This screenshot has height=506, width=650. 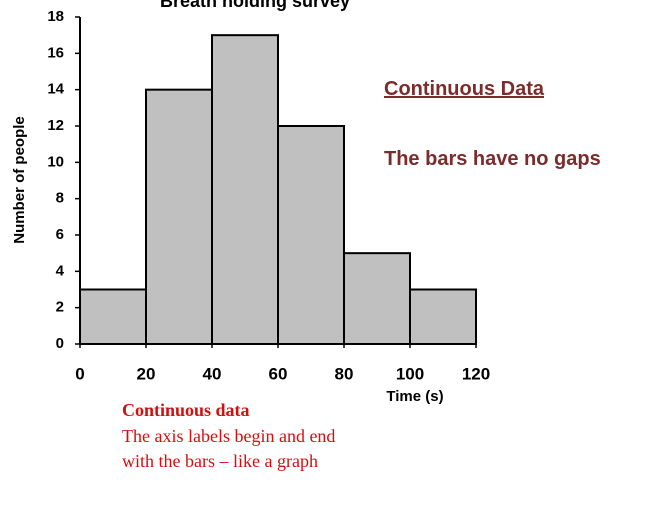 I want to click on x-tick-label: 0, so click(x=79, y=373).